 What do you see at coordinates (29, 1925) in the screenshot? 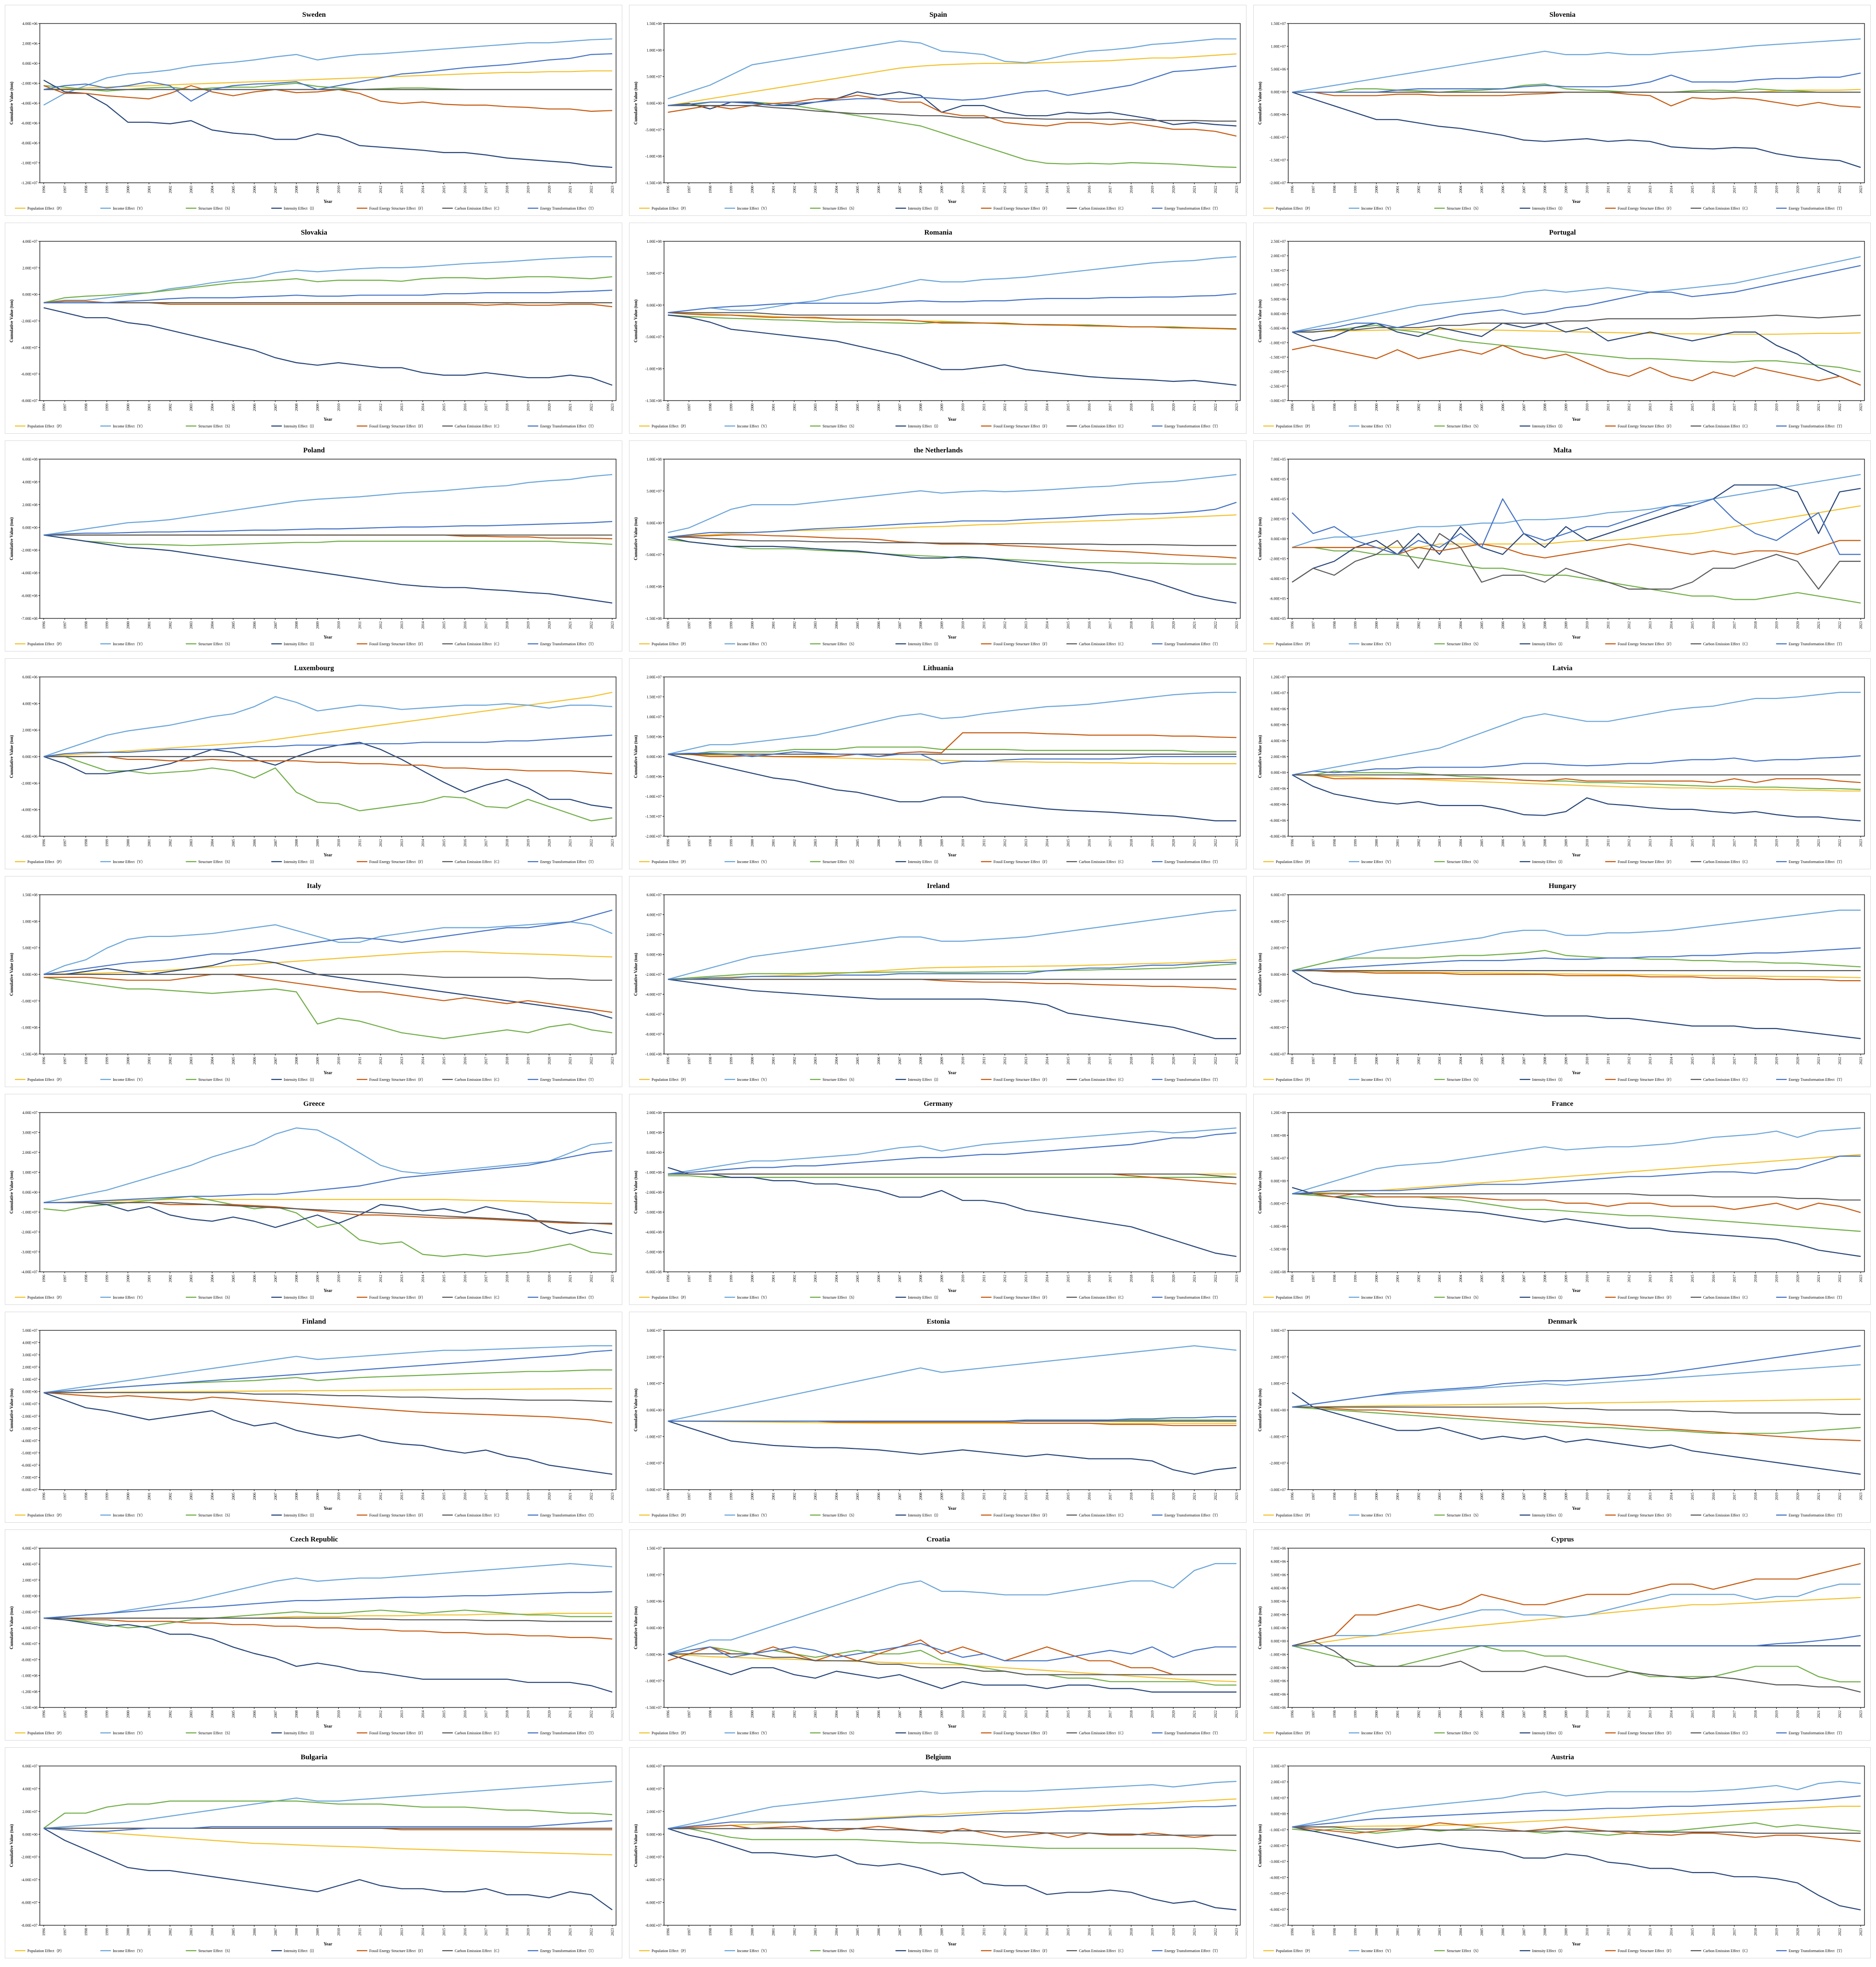
I see `y-tick-label: -8.00E+07` at bounding box center [29, 1925].